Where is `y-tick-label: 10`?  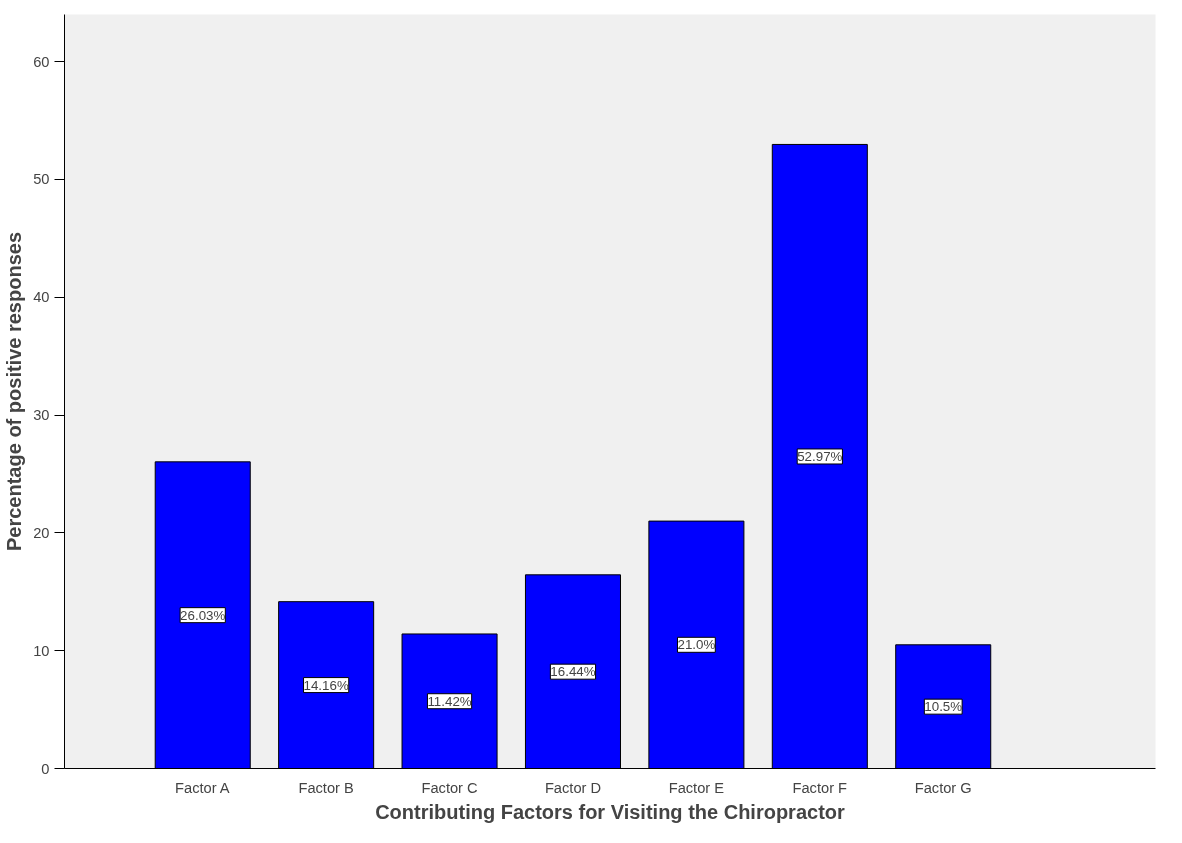
y-tick-label: 10 is located at coordinates (41, 650).